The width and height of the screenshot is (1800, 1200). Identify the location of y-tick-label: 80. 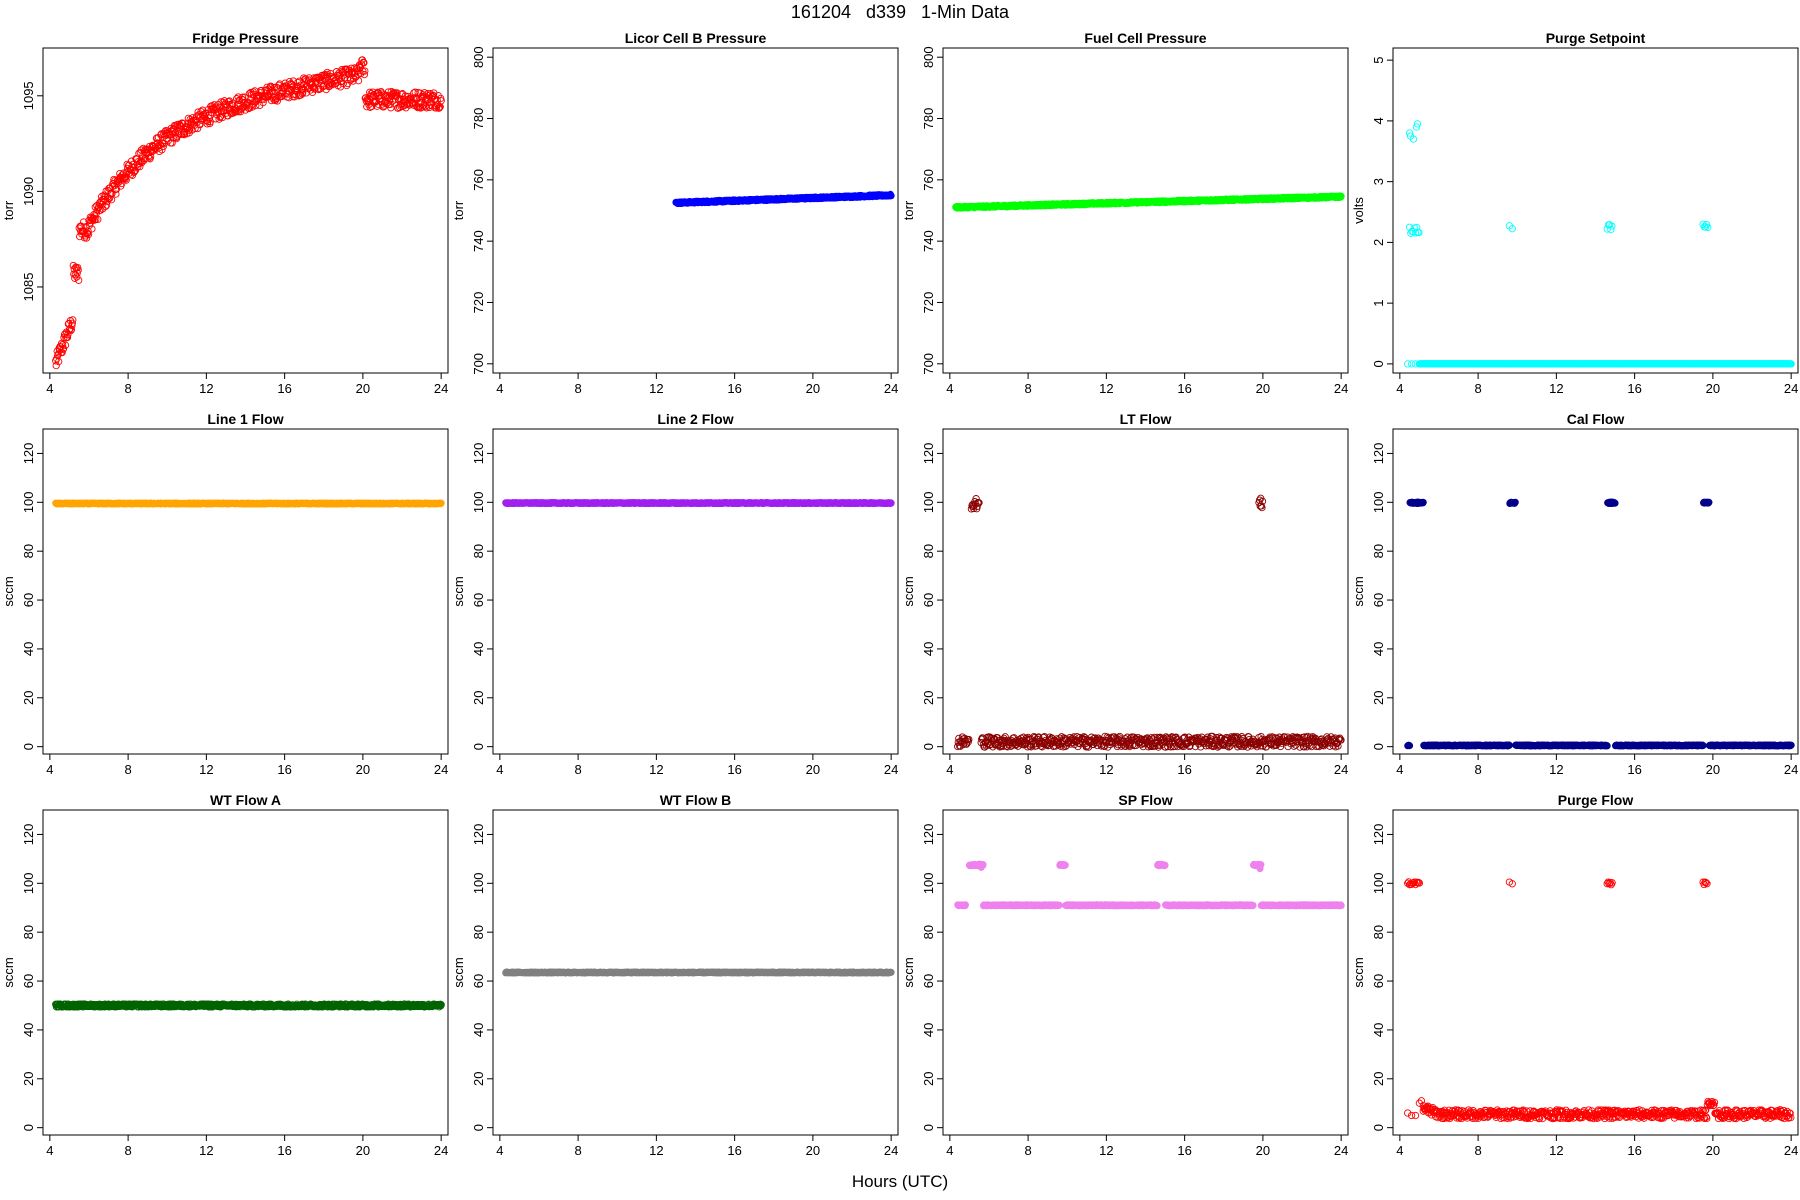
(28, 551).